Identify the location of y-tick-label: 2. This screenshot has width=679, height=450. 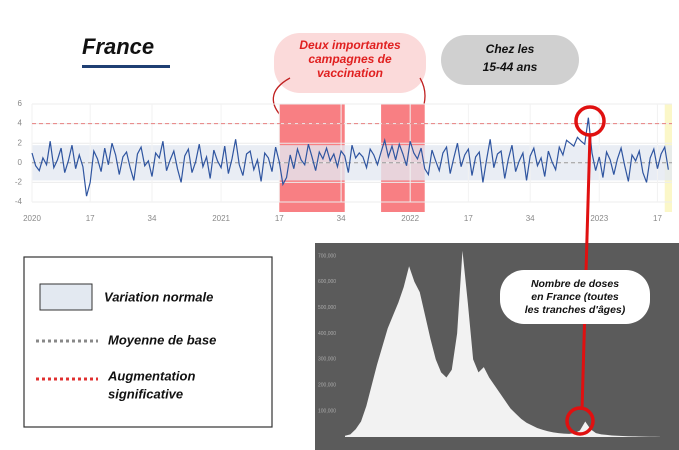
(20, 142).